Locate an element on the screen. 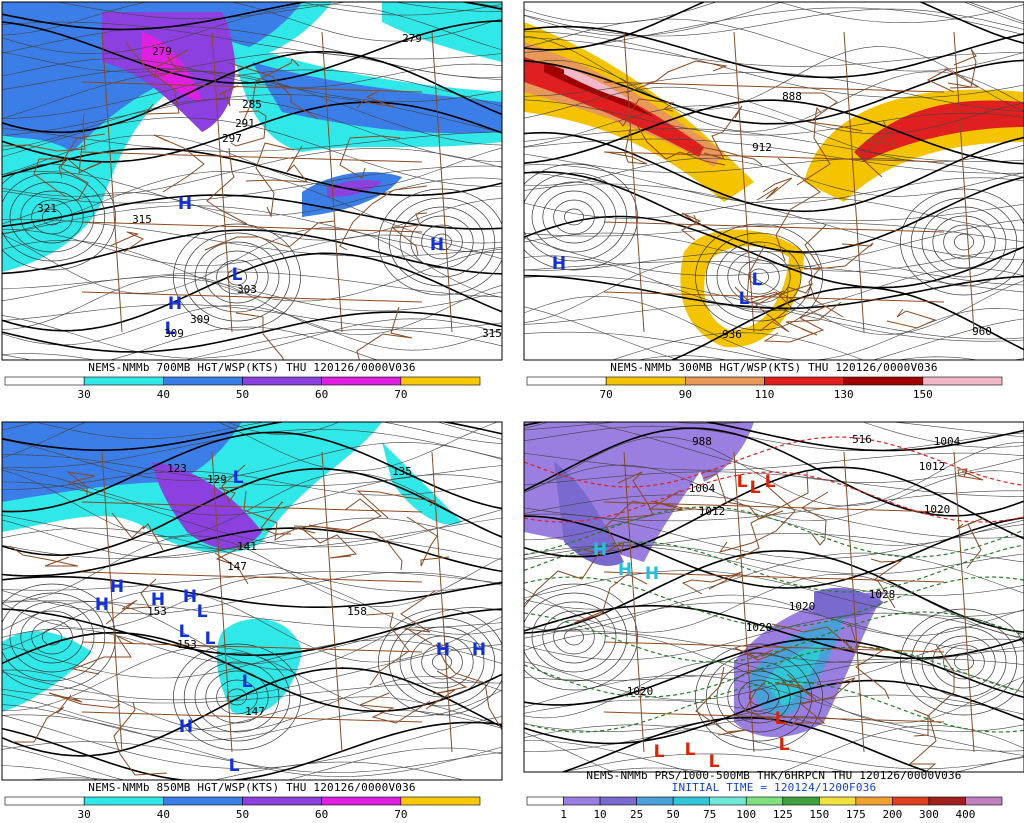 The image size is (1024, 823). colorbar-label: 25 is located at coordinates (636, 813).